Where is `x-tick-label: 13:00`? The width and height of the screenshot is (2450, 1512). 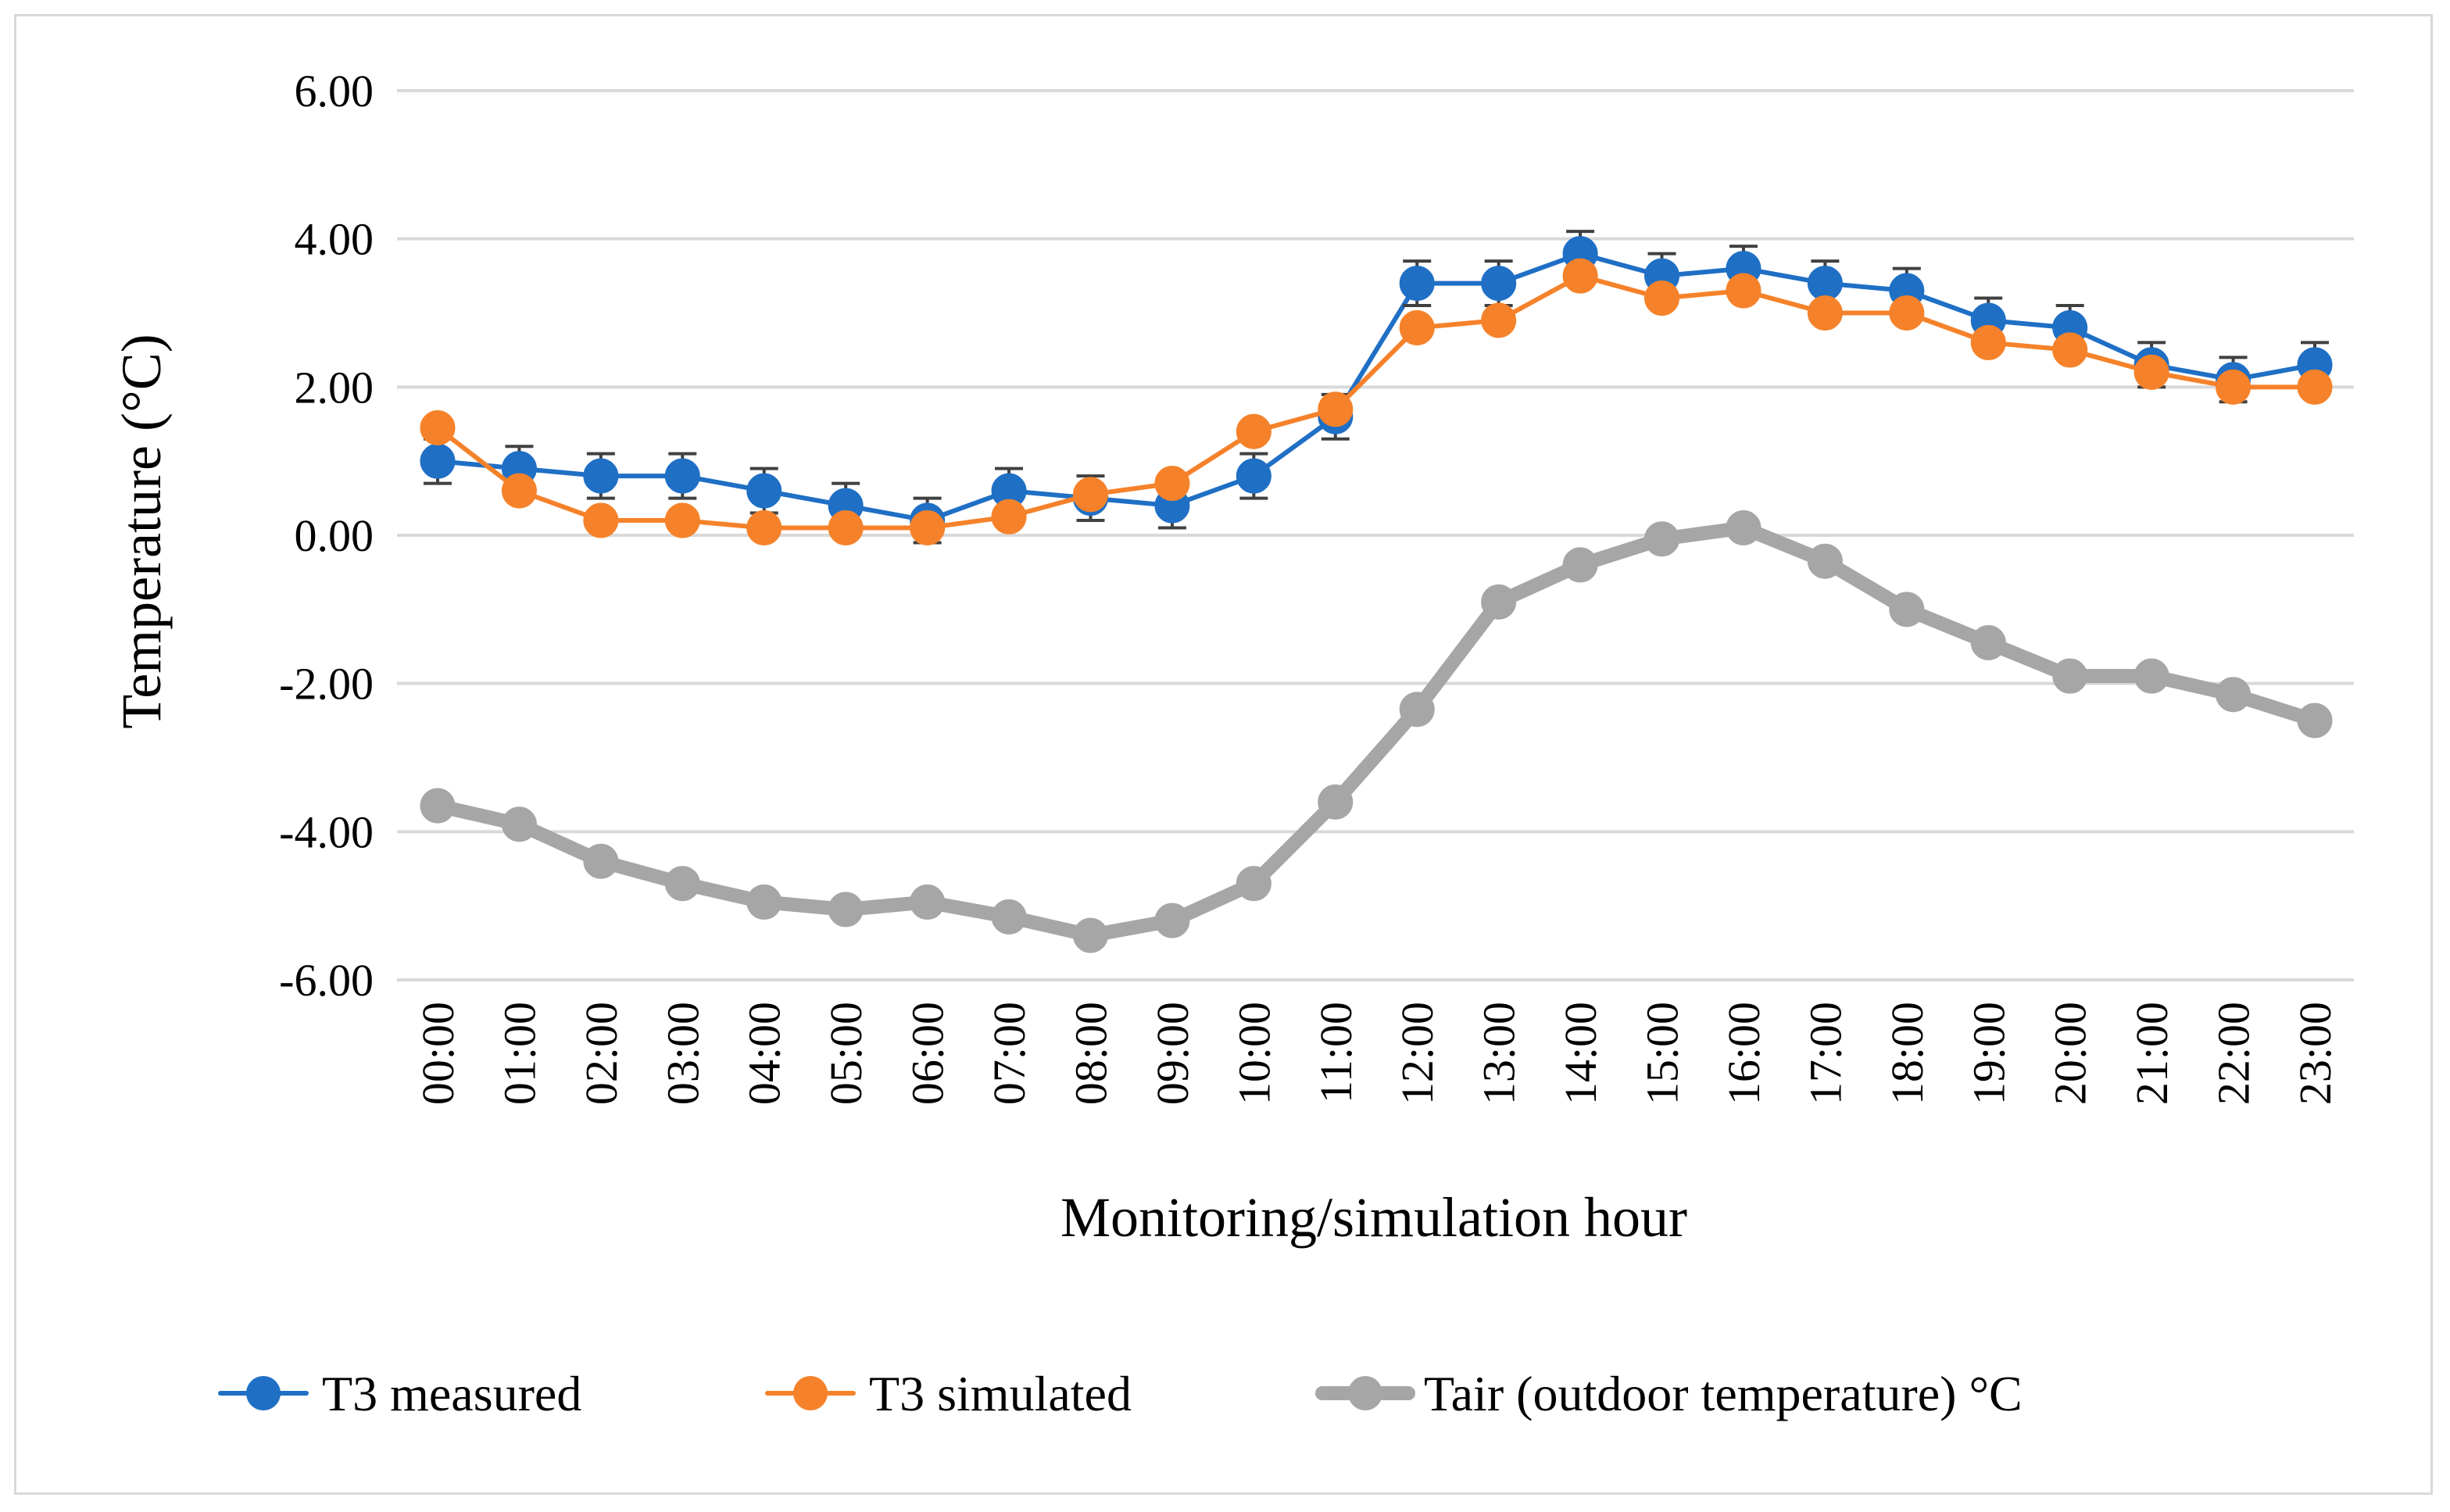
x-tick-label: 13:00 is located at coordinates (1499, 1053).